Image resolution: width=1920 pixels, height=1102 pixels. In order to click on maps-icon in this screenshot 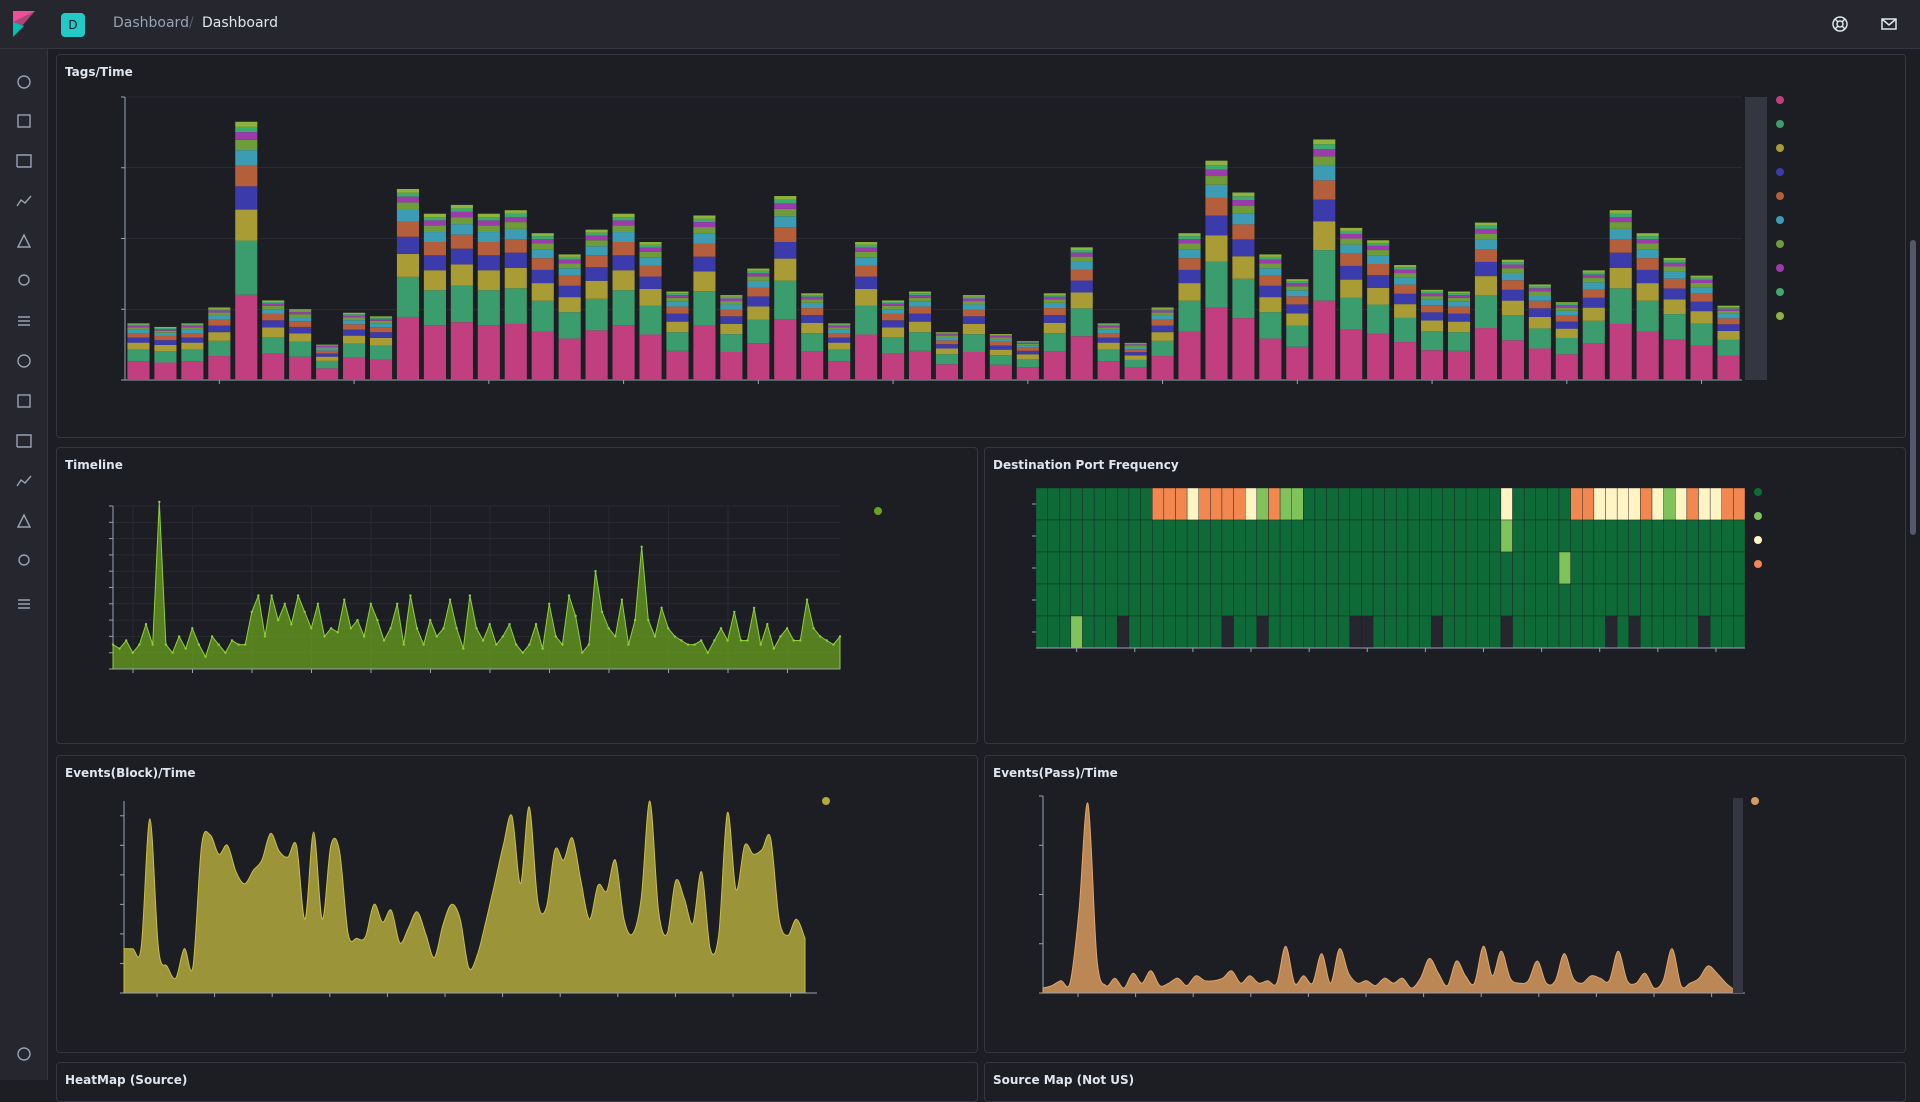, I will do `click(24, 281)`.